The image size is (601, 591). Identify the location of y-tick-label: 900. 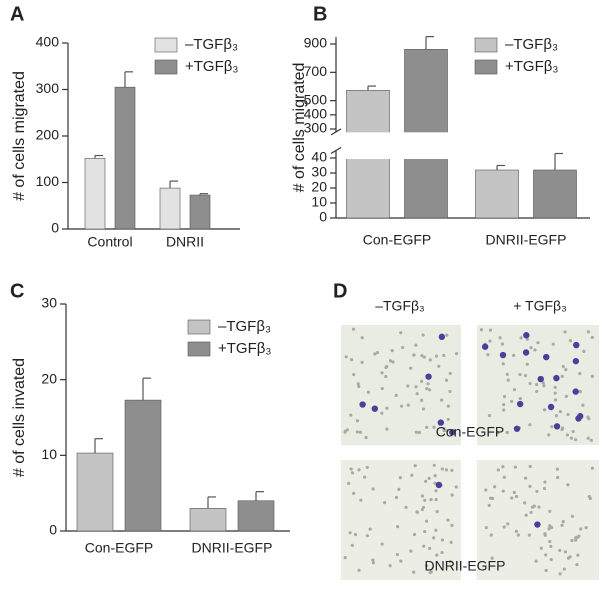
(316, 43).